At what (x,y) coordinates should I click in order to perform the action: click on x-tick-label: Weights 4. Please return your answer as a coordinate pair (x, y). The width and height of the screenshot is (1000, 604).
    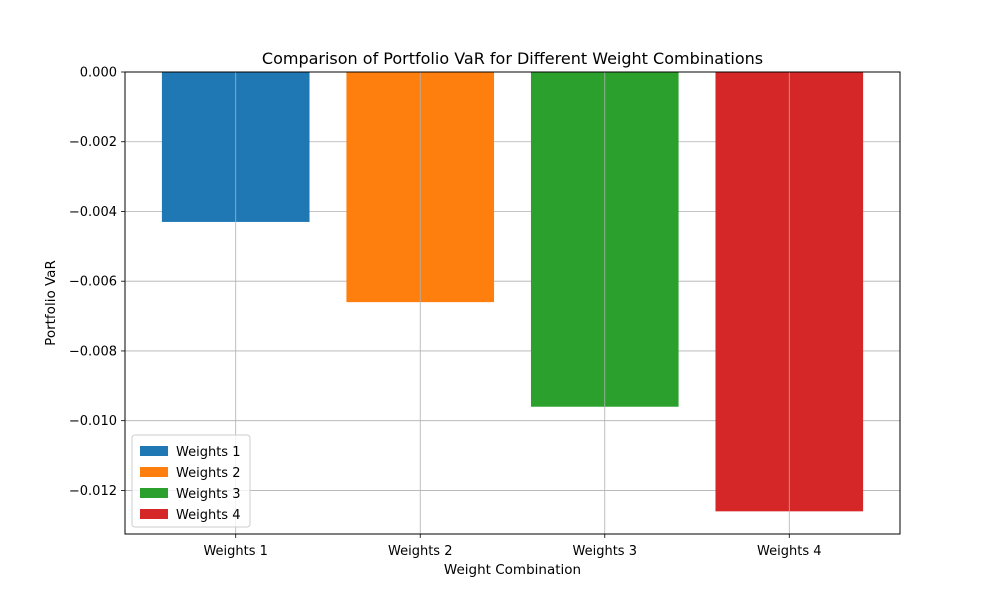
    Looking at the image, I should click on (789, 551).